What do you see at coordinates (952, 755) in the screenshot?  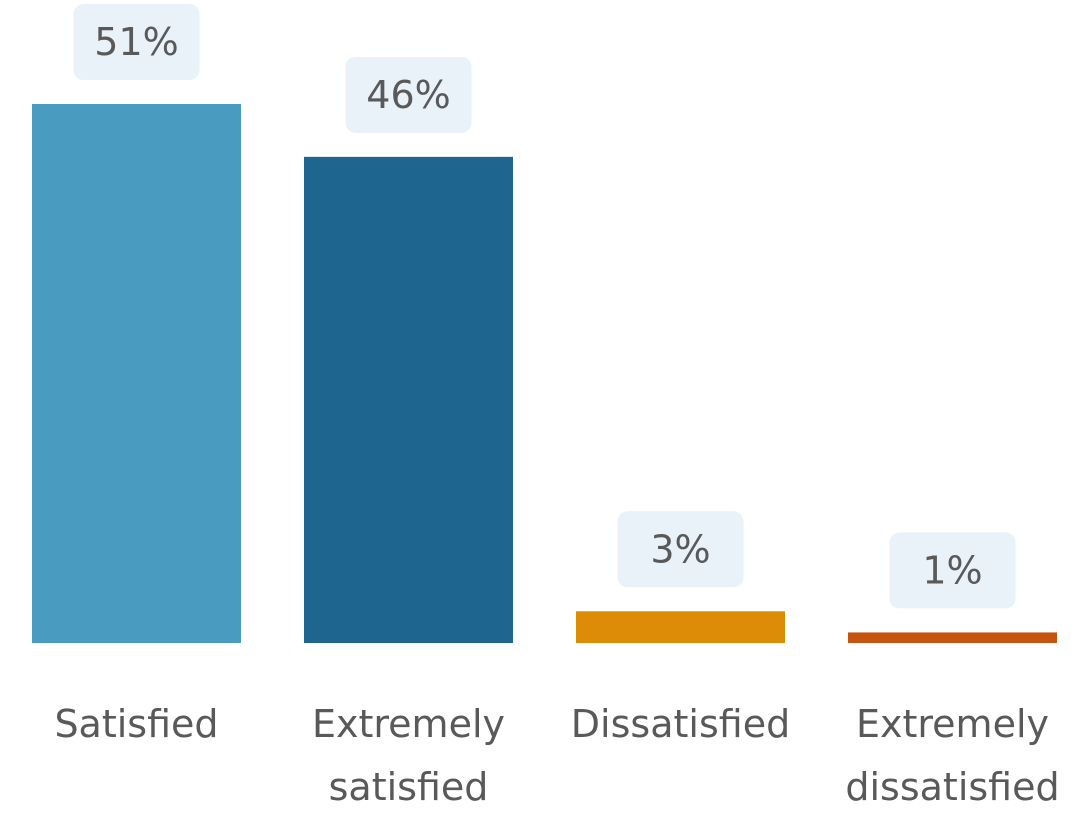 I see `category-label-extremely-dissatisfied: Extremely dissatisfied` at bounding box center [952, 755].